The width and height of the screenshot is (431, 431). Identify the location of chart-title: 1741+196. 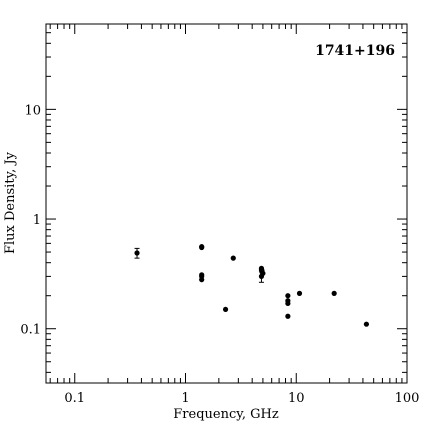
(355, 51).